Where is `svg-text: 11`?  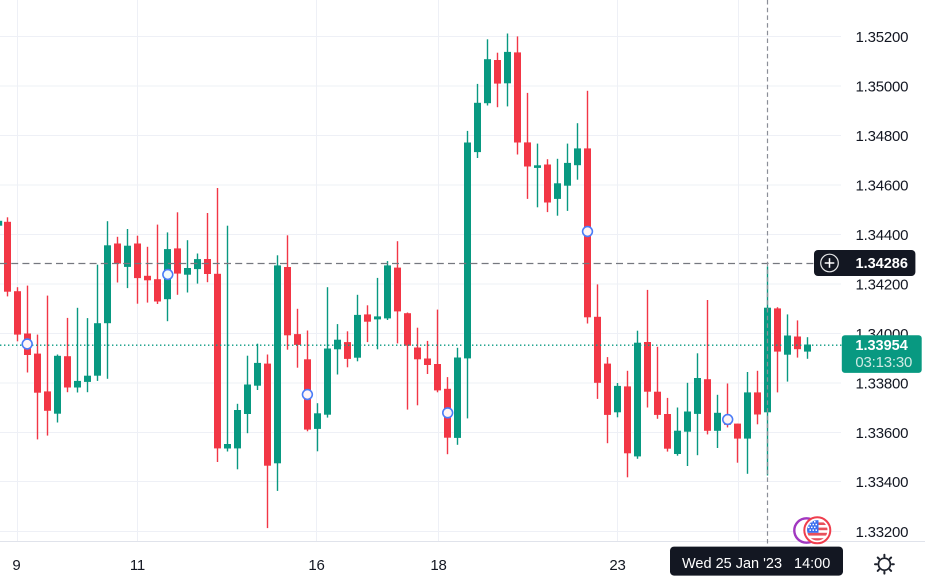 svg-text: 11 is located at coordinates (137, 565).